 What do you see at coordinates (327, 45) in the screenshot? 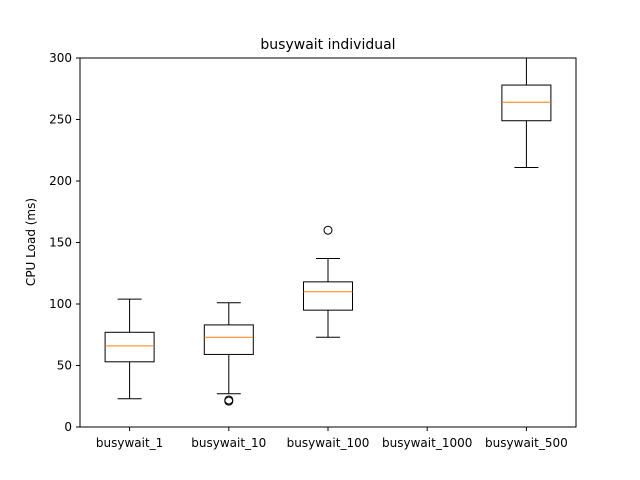
I see `chart-title: busywait individual` at bounding box center [327, 45].